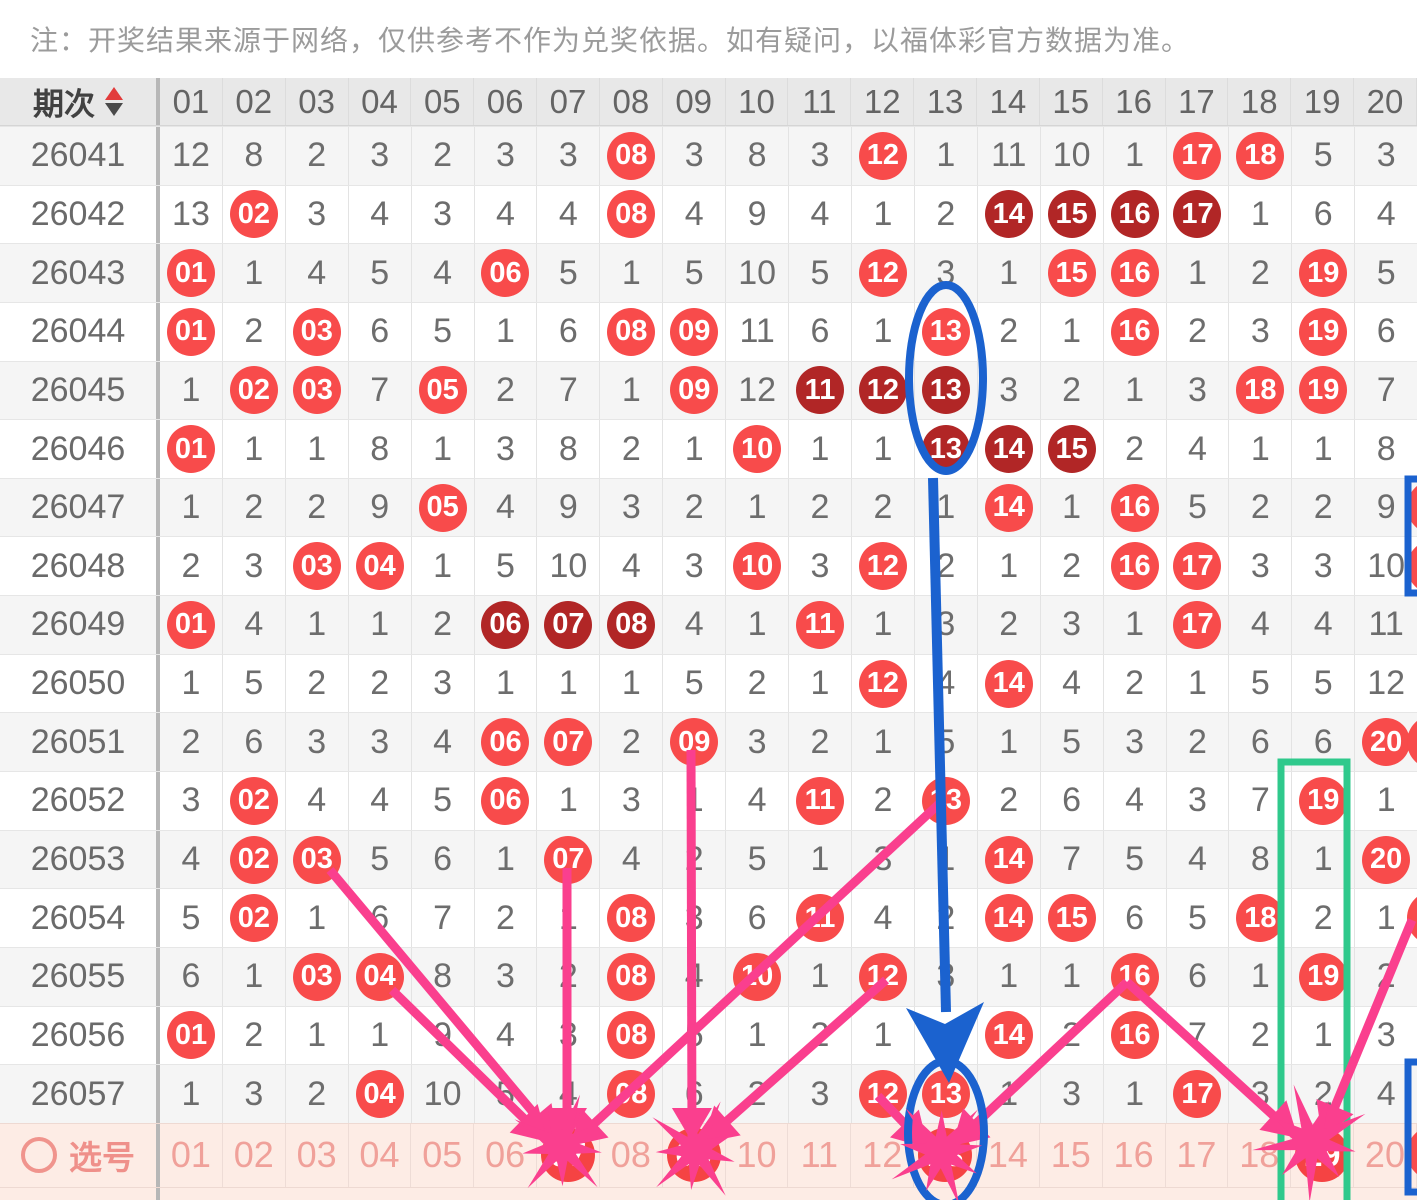 The width and height of the screenshot is (1417, 1200). I want to click on pick-cell-04: 04, so click(380, 1155).